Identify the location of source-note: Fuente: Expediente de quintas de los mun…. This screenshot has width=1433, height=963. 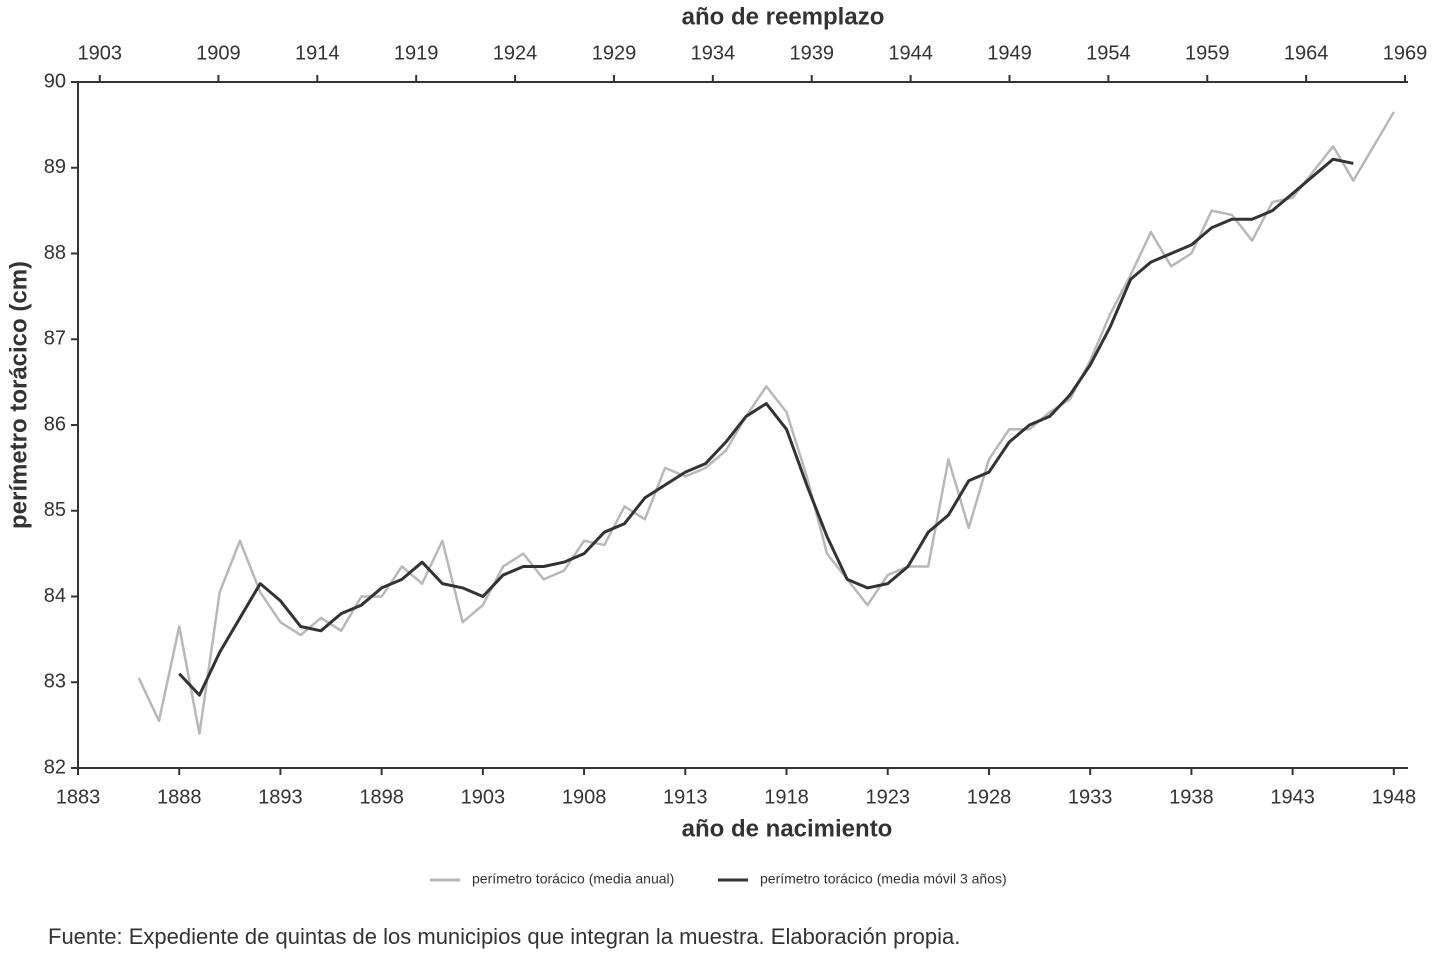
(504, 936).